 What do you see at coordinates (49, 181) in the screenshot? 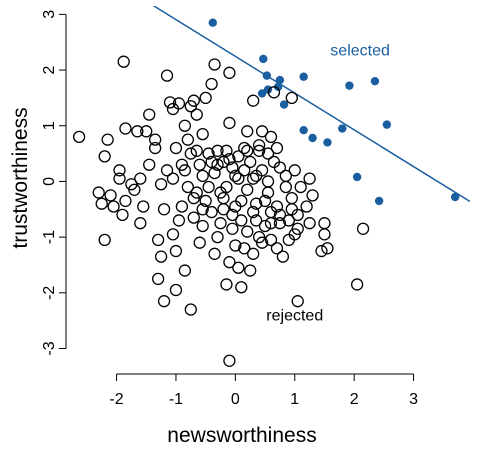
I see `y-tick-label: 0` at bounding box center [49, 181].